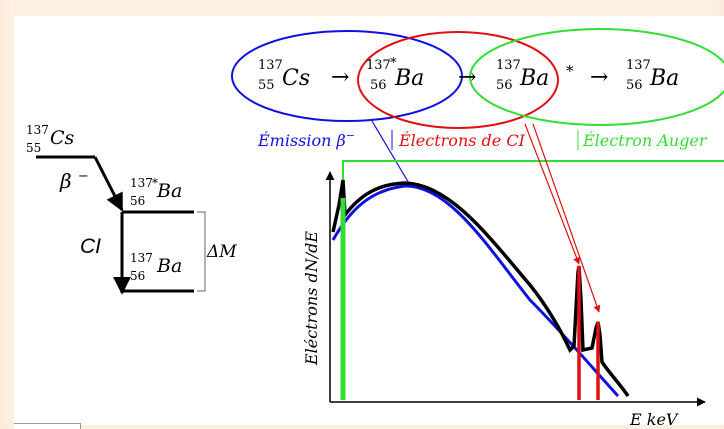 This screenshot has height=429, width=724. What do you see at coordinates (221, 252) in the screenshot?
I see `delta-m-label: ΔM` at bounding box center [221, 252].